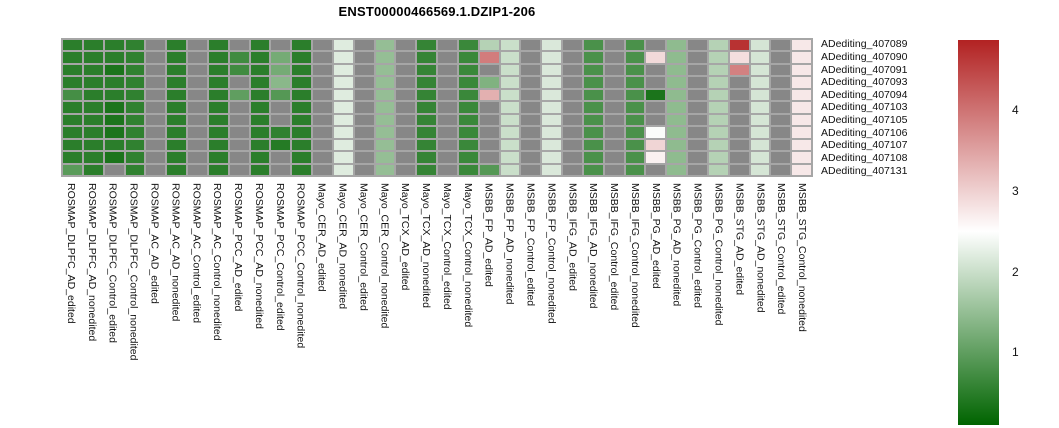  Describe the element at coordinates (112, 263) in the screenshot. I see `column-label: ROSMAP_DLPFC_Control_edited` at that location.